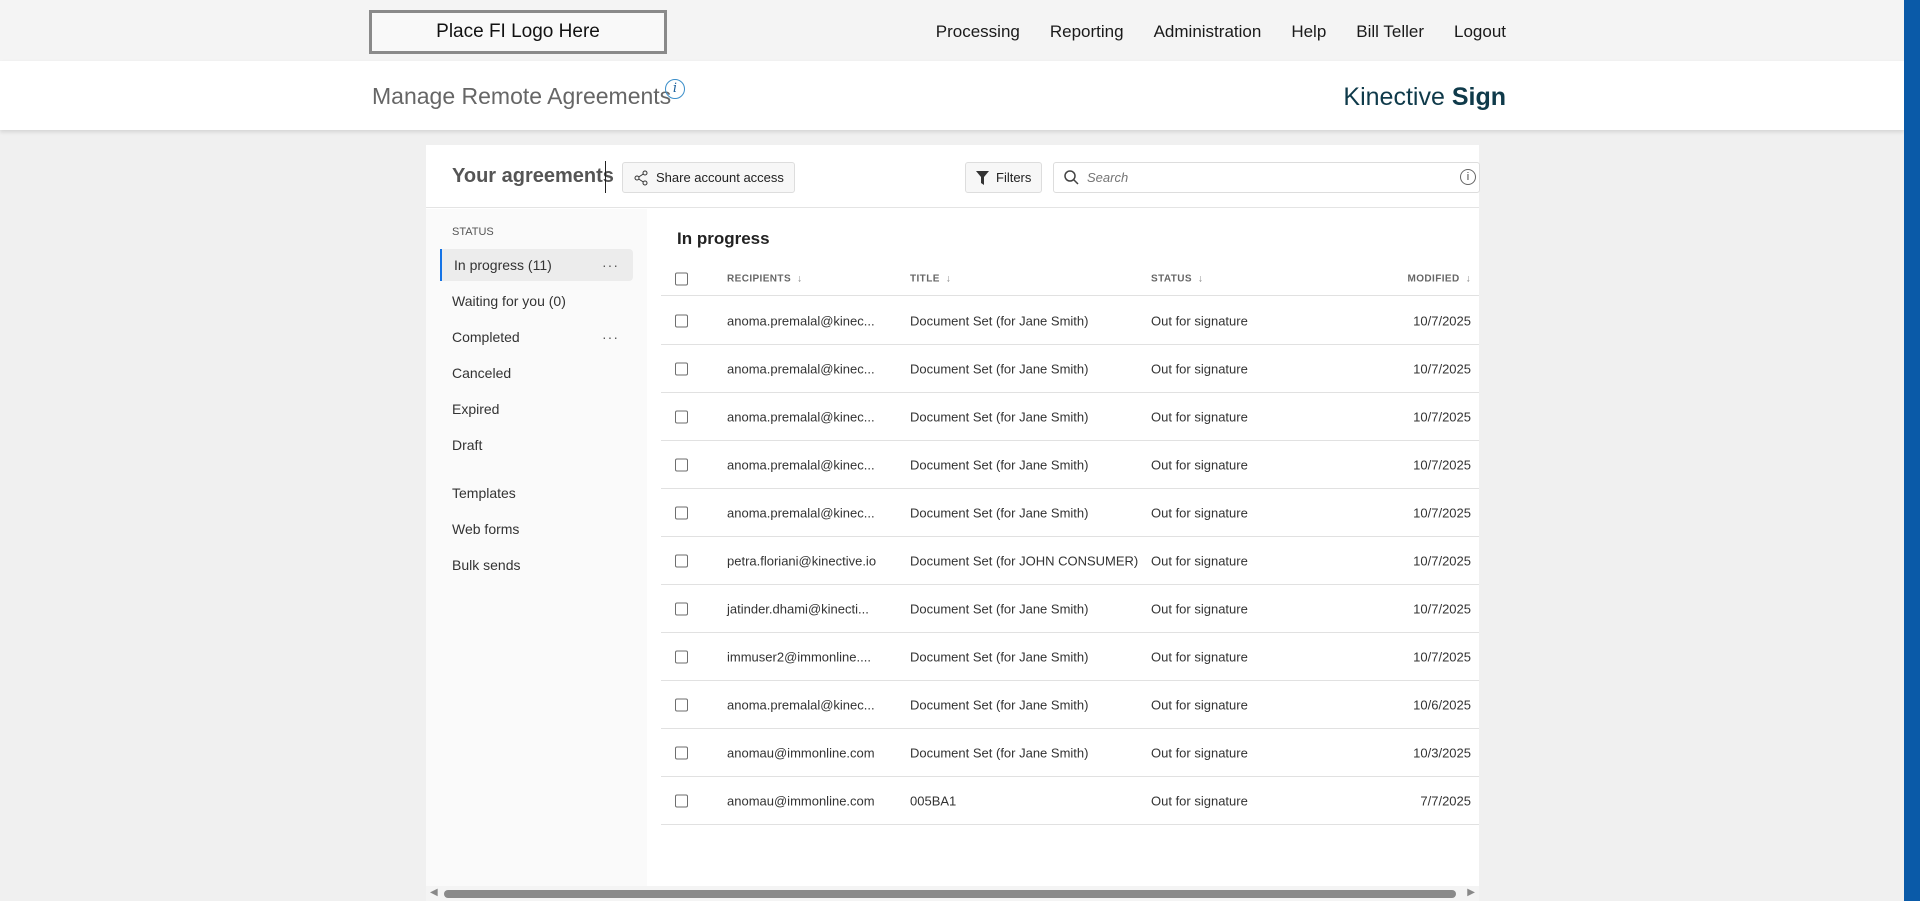 This screenshot has width=1920, height=901. What do you see at coordinates (1207, 31) in the screenshot?
I see `nav-administration: Administration` at bounding box center [1207, 31].